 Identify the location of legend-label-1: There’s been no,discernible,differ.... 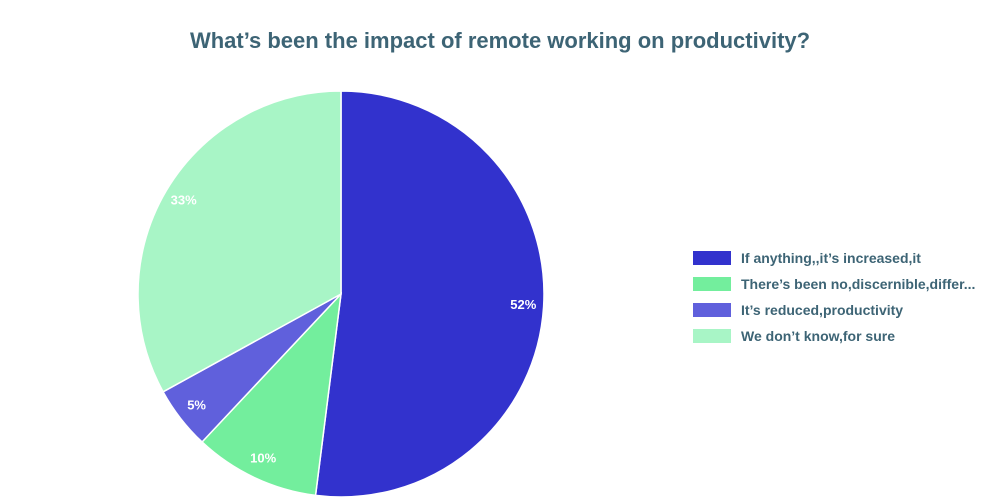
(858, 284).